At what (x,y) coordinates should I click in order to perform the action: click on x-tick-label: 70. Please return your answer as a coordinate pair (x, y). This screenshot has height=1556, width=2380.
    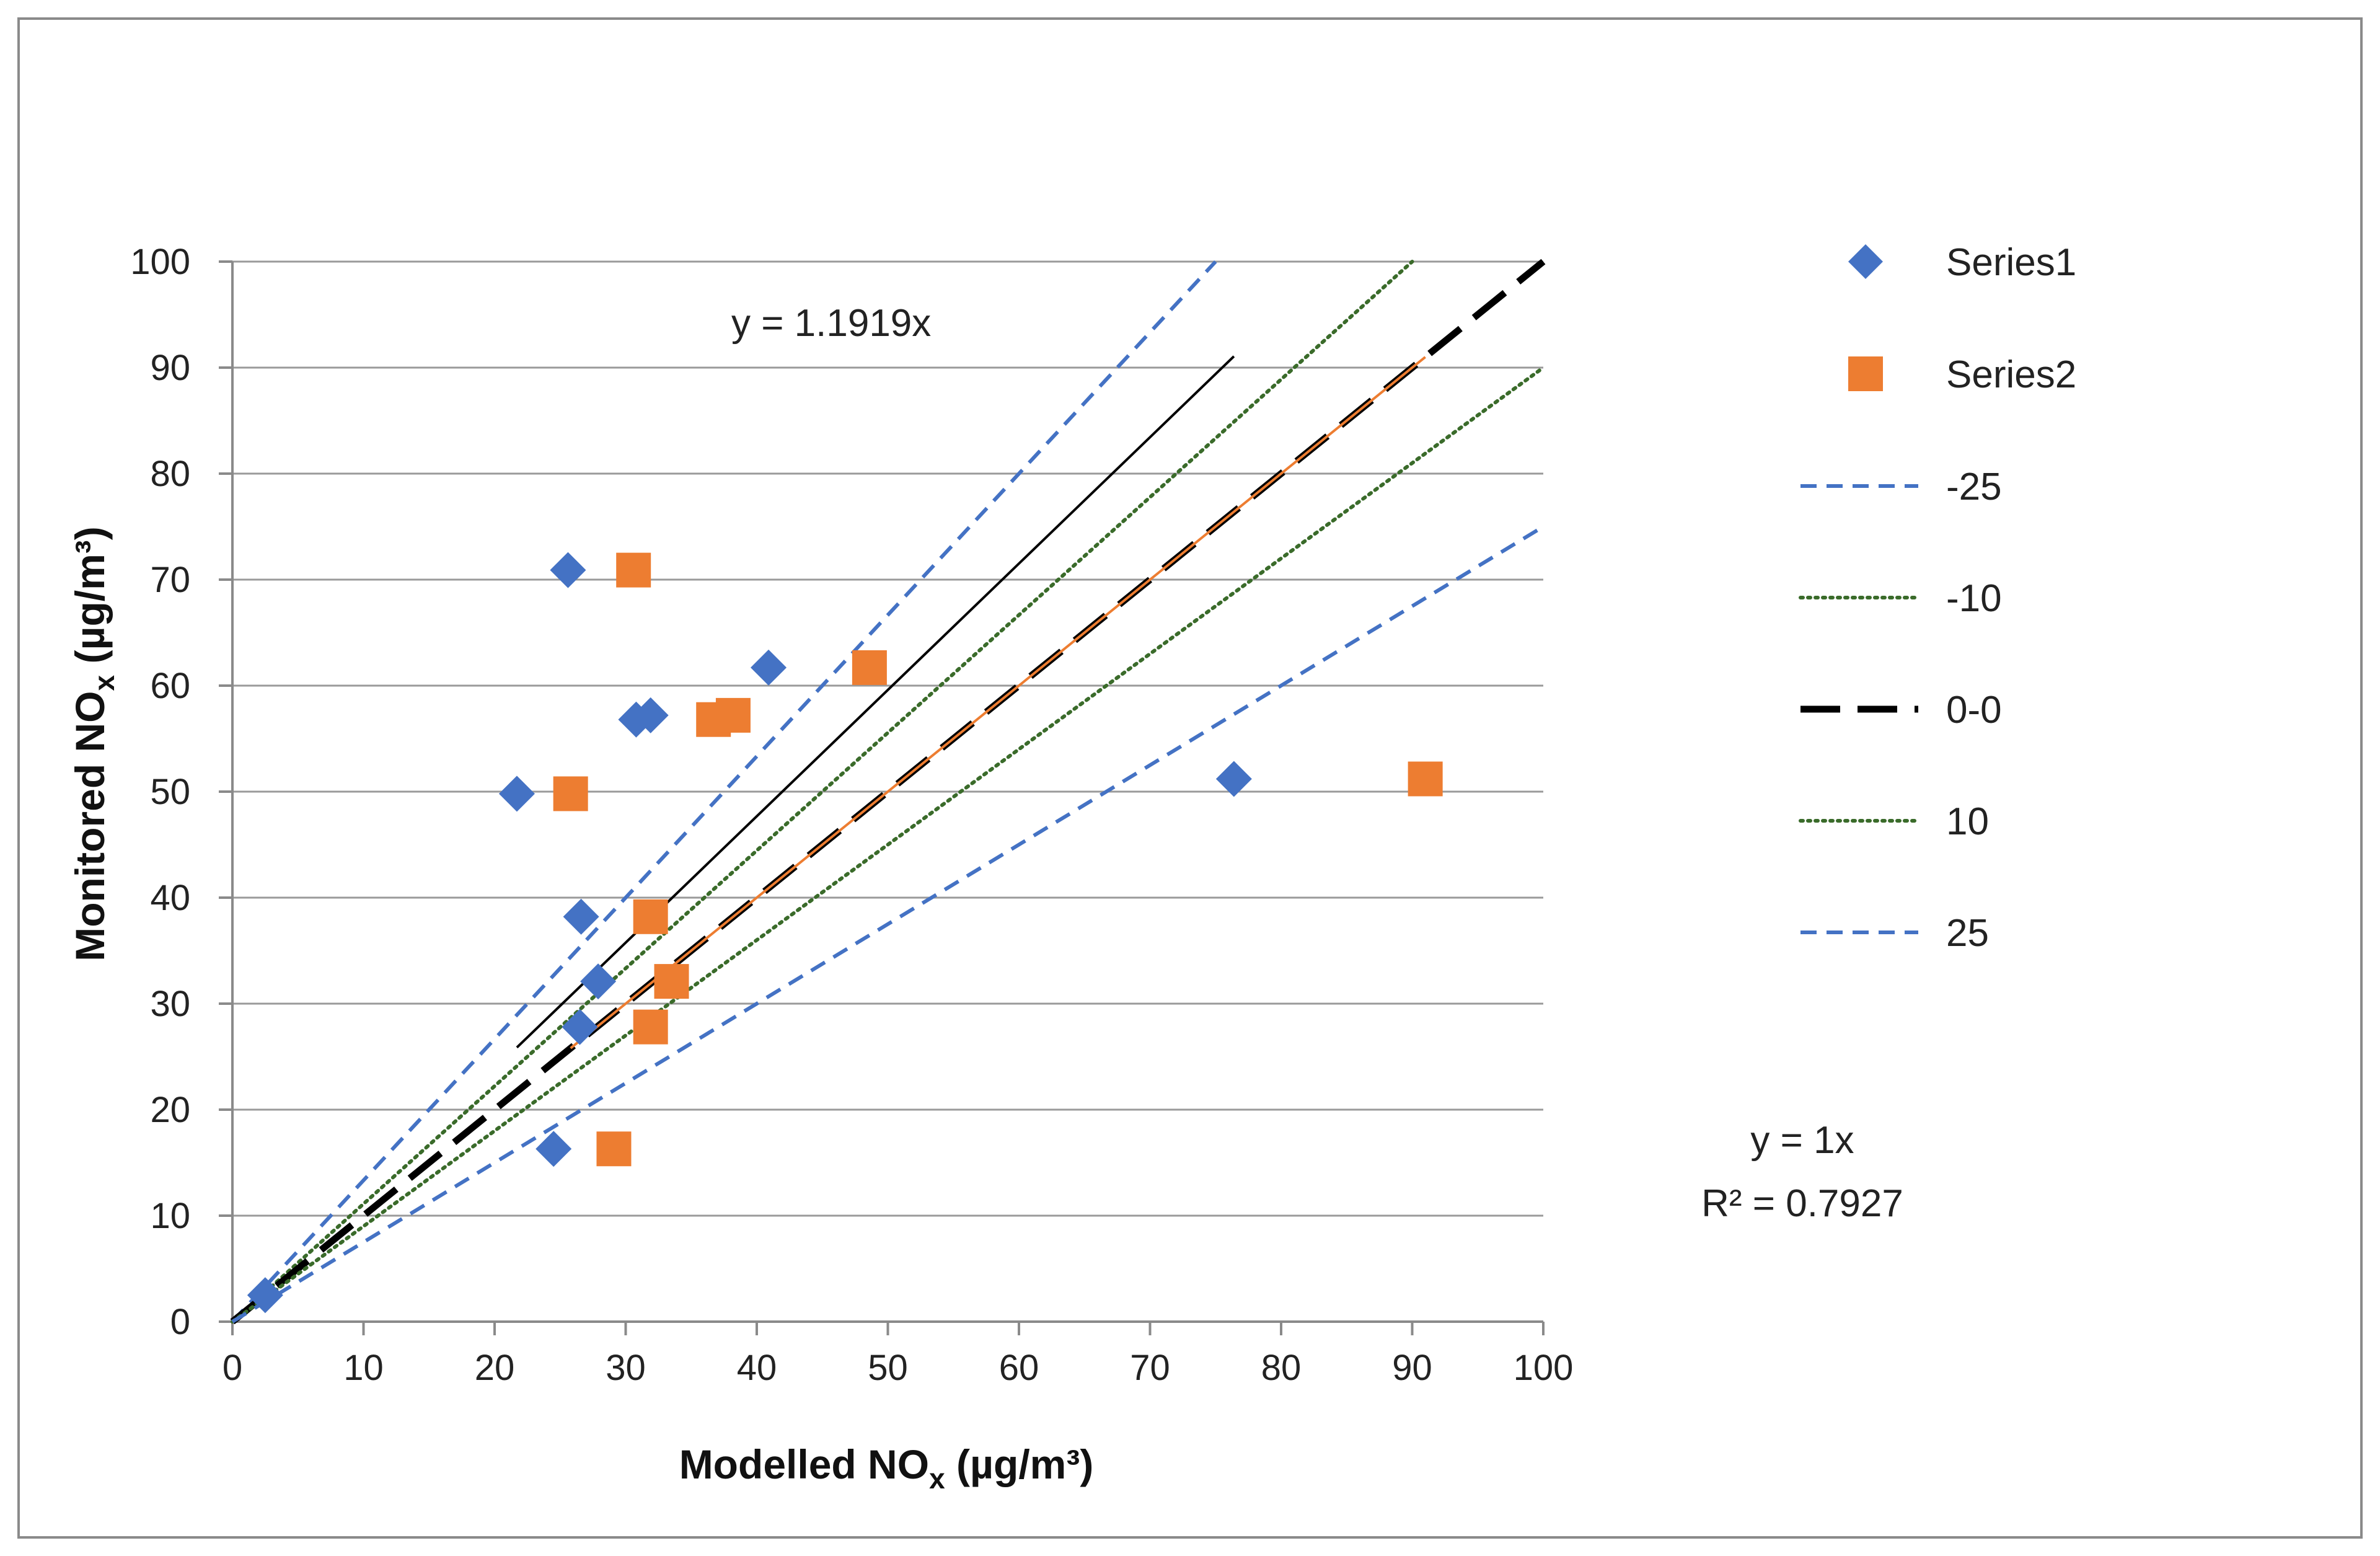
    Looking at the image, I should click on (1150, 1368).